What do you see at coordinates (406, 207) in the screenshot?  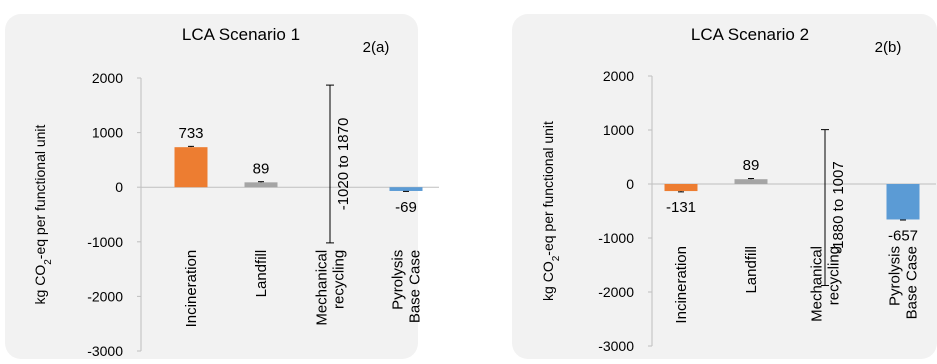 I see `data-label-4: -69` at bounding box center [406, 207].